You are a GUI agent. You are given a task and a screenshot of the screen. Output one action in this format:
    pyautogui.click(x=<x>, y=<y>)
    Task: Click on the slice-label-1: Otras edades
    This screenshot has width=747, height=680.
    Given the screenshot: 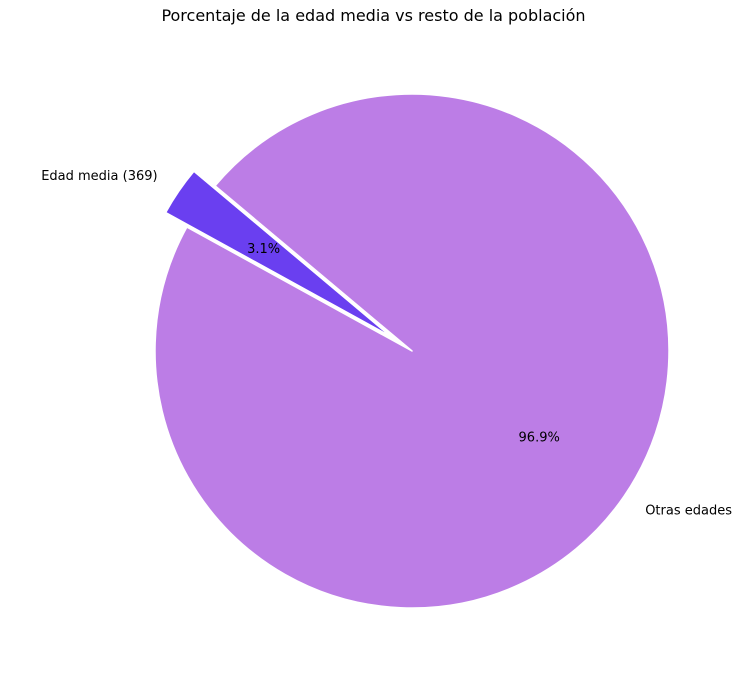 What is the action you would take?
    pyautogui.click(x=688, y=510)
    